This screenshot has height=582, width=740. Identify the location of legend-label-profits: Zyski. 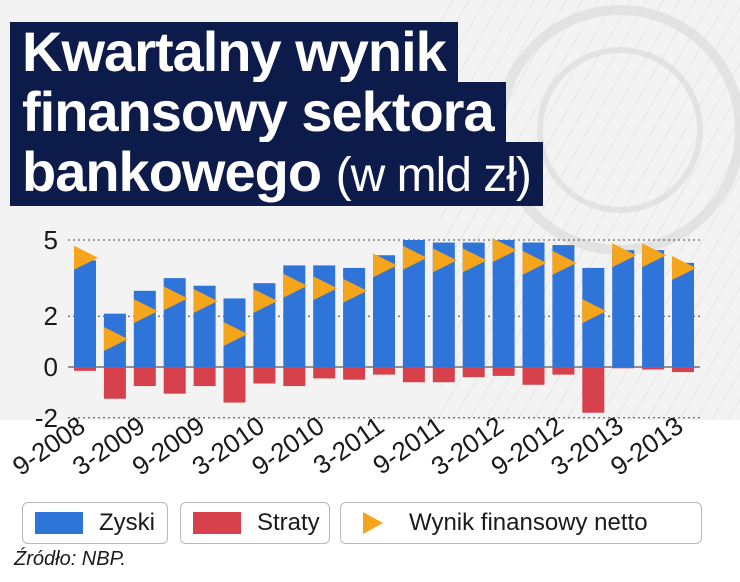
(127, 522).